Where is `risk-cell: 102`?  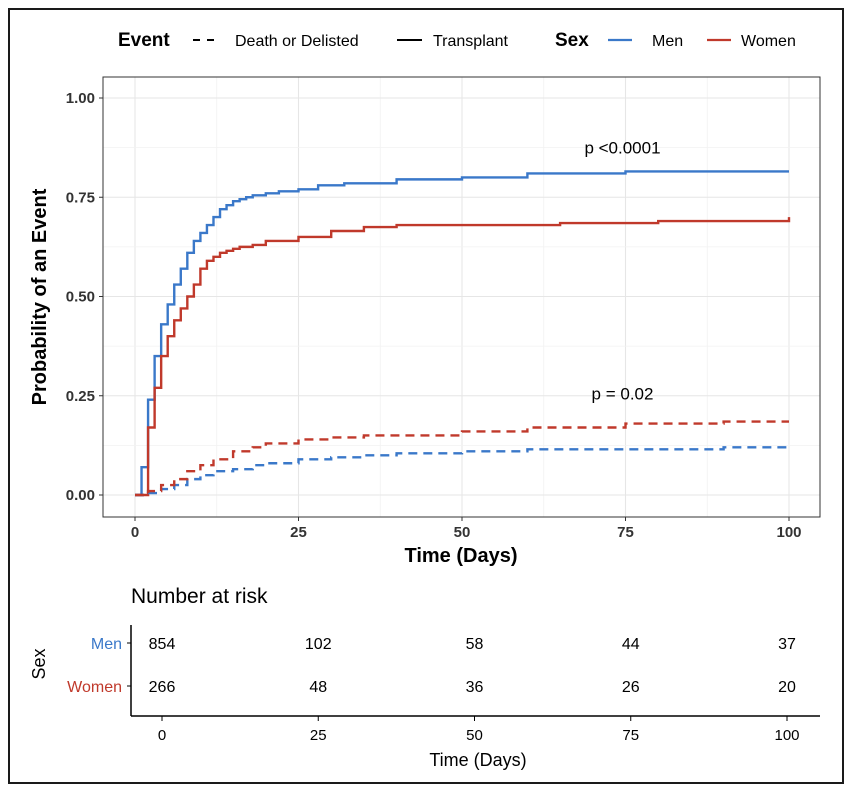 risk-cell: 102 is located at coordinates (318, 644).